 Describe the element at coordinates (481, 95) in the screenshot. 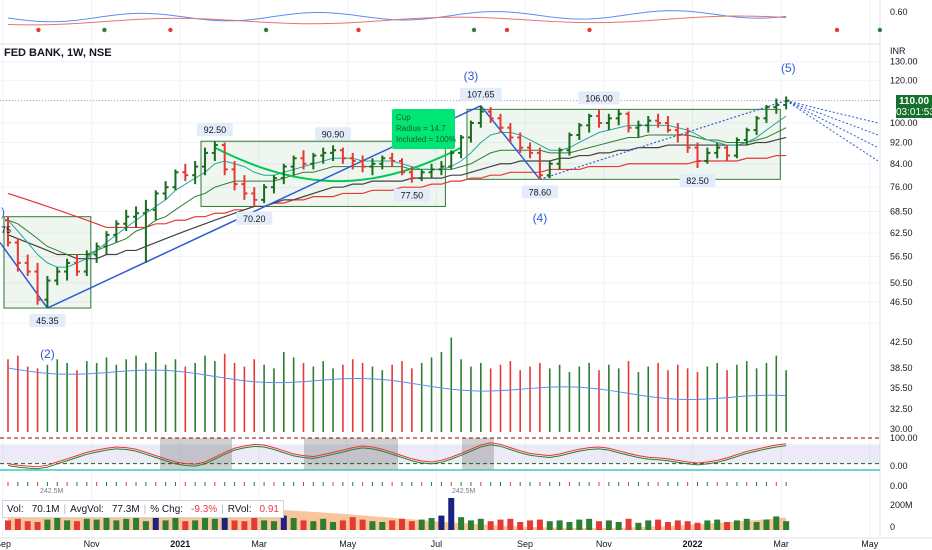

I see `price-label: 107.65` at that location.